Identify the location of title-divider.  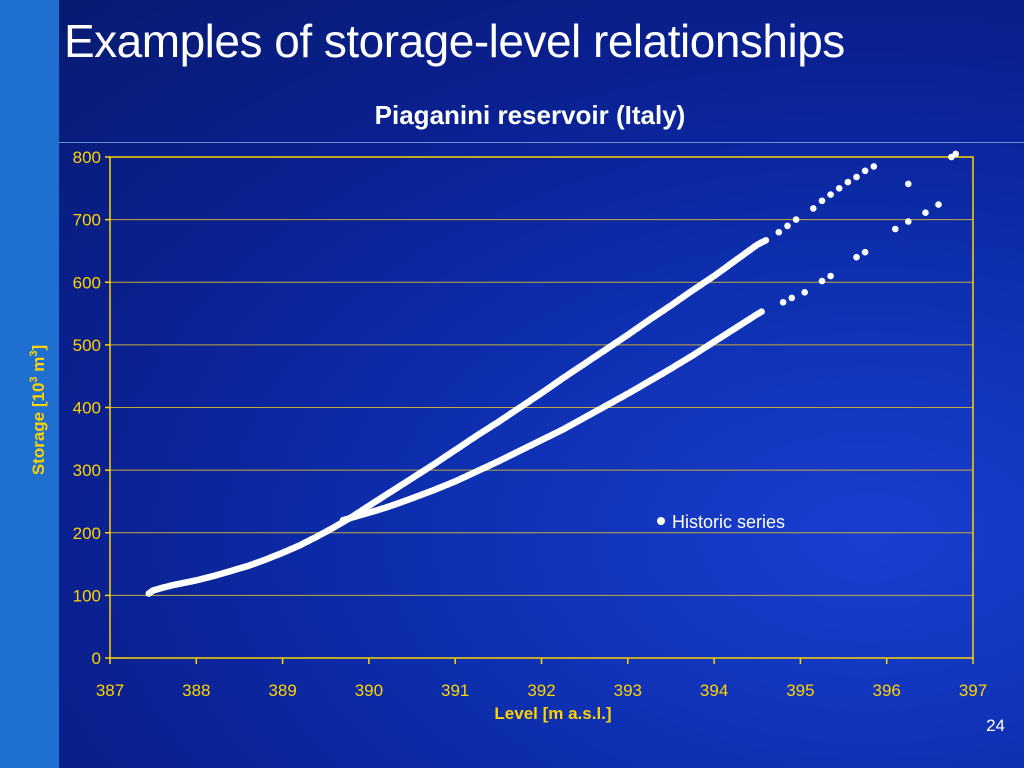
(541, 142).